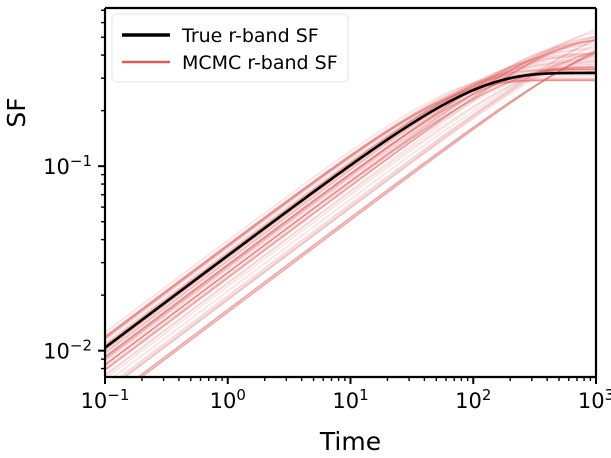  Describe the element at coordinates (105, 399) in the screenshot. I see `x-tick-label: 10⁻¹` at that location.